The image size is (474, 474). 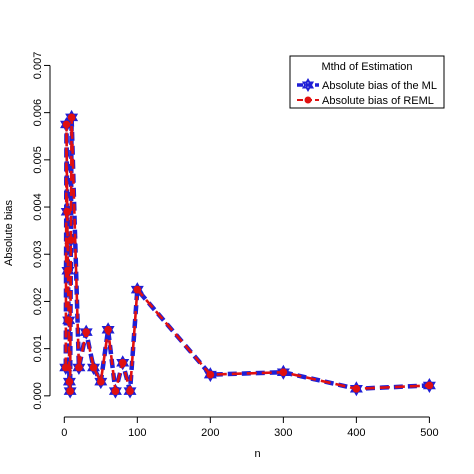 What do you see at coordinates (356, 433) in the screenshot?
I see `x-tick-label: 400` at bounding box center [356, 433].